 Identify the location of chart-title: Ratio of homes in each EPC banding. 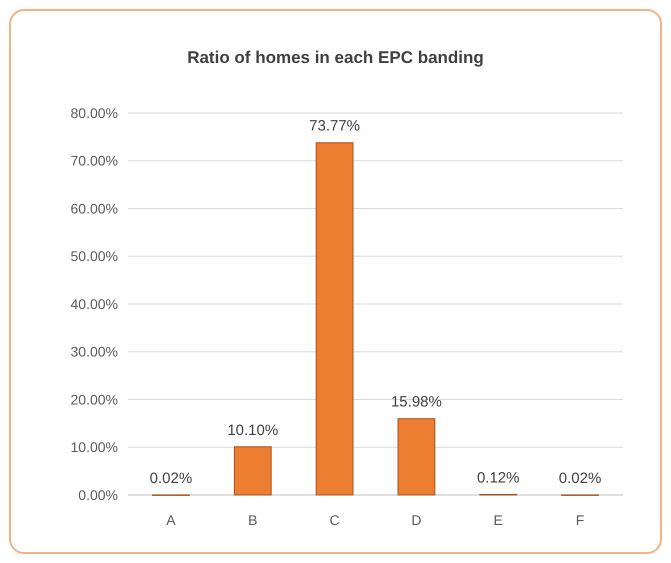
(335, 57).